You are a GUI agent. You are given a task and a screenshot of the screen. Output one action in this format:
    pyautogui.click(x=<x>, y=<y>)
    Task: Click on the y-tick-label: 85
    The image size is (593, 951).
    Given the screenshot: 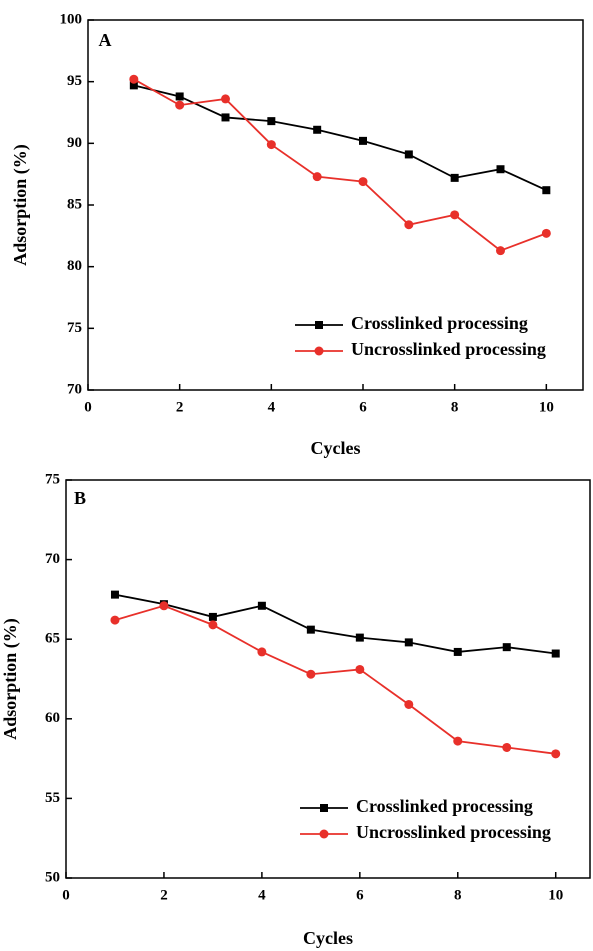 What is the action you would take?
    pyautogui.click(x=74, y=204)
    